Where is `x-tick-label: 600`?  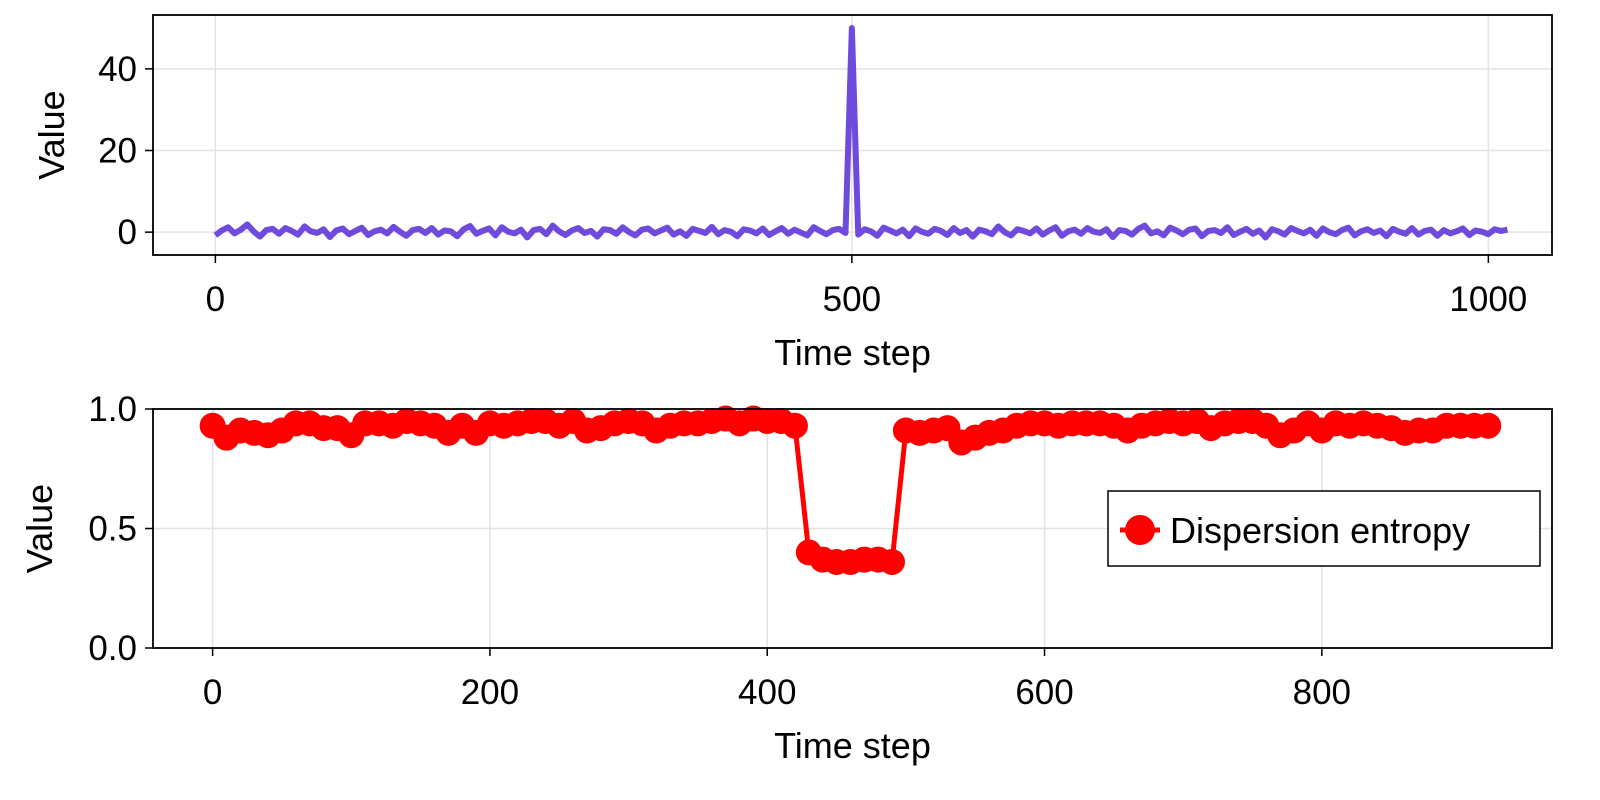 x-tick-label: 600 is located at coordinates (1044, 692).